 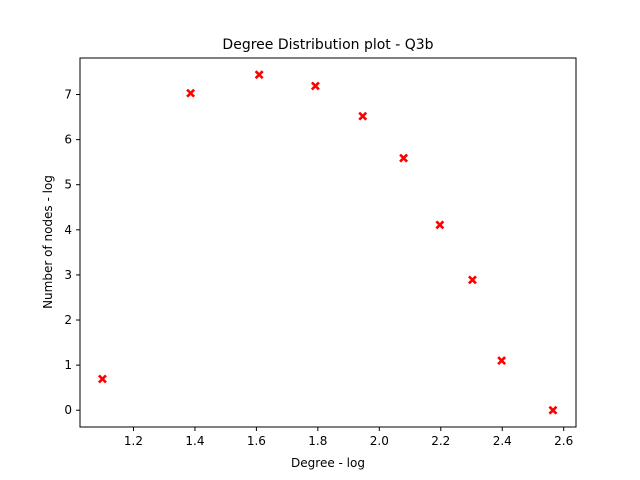 What do you see at coordinates (68, 185) in the screenshot?
I see `y-tick-label: 5` at bounding box center [68, 185].